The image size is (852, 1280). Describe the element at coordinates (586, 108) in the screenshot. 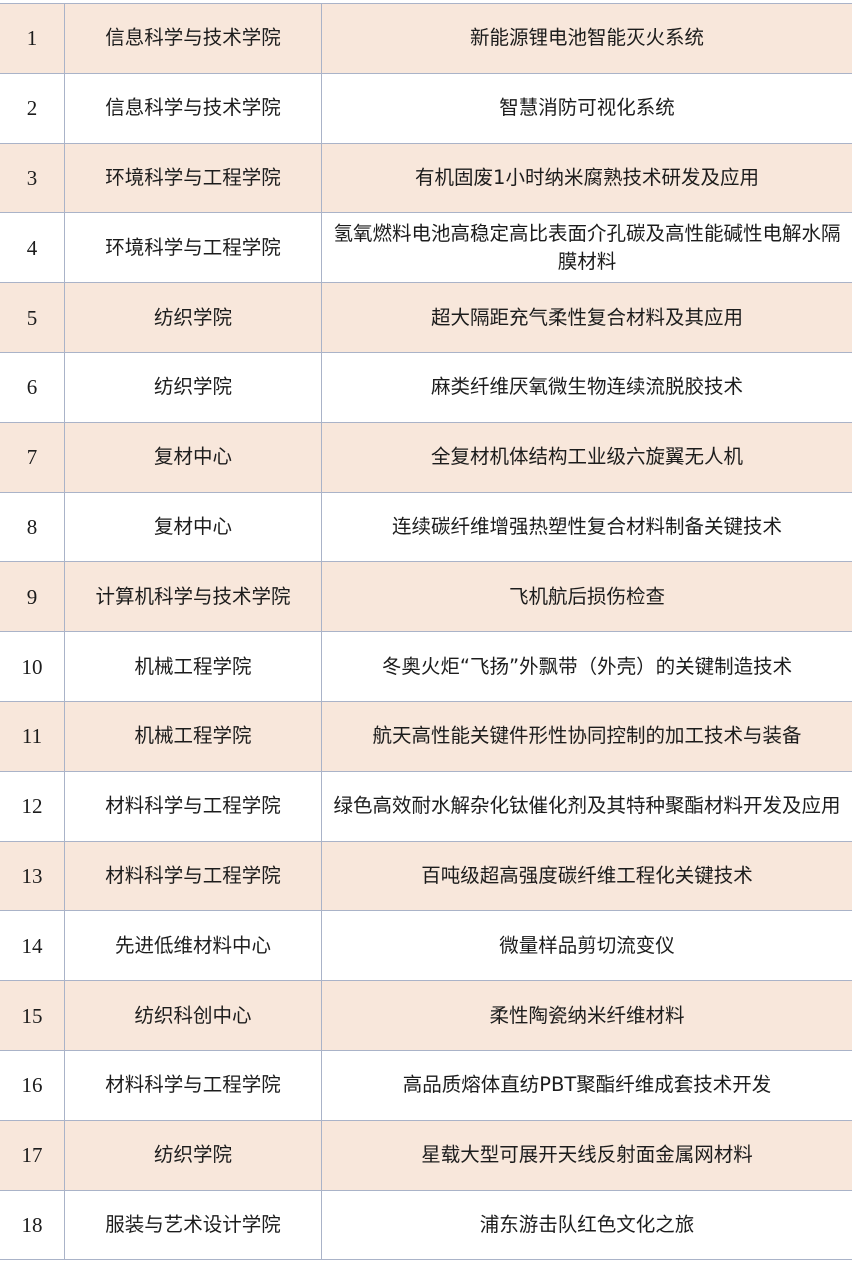

I see `project-cell: 智慧消防可视化系统` at that location.